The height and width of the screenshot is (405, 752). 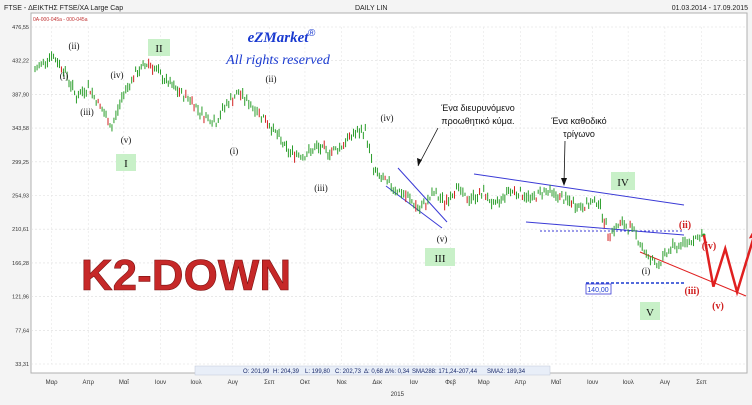 I want to click on wave-box-major-iii, so click(x=440, y=257).